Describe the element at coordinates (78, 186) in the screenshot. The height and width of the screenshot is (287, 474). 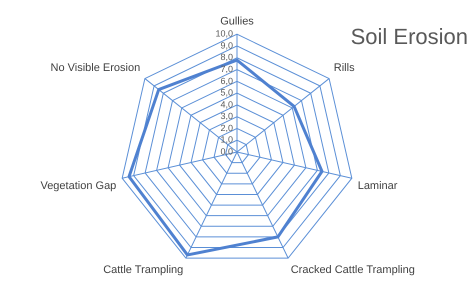
I see `spoke-label: Vegetation Gap` at that location.